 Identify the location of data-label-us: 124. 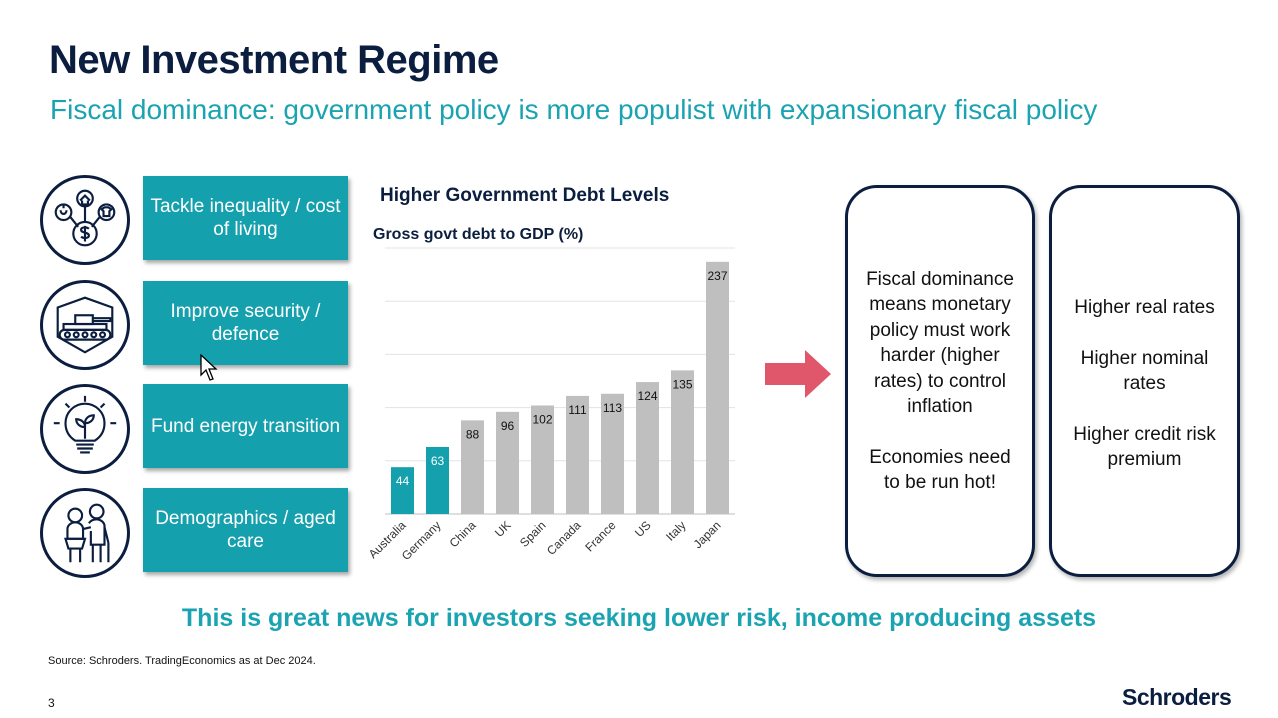
(647, 396).